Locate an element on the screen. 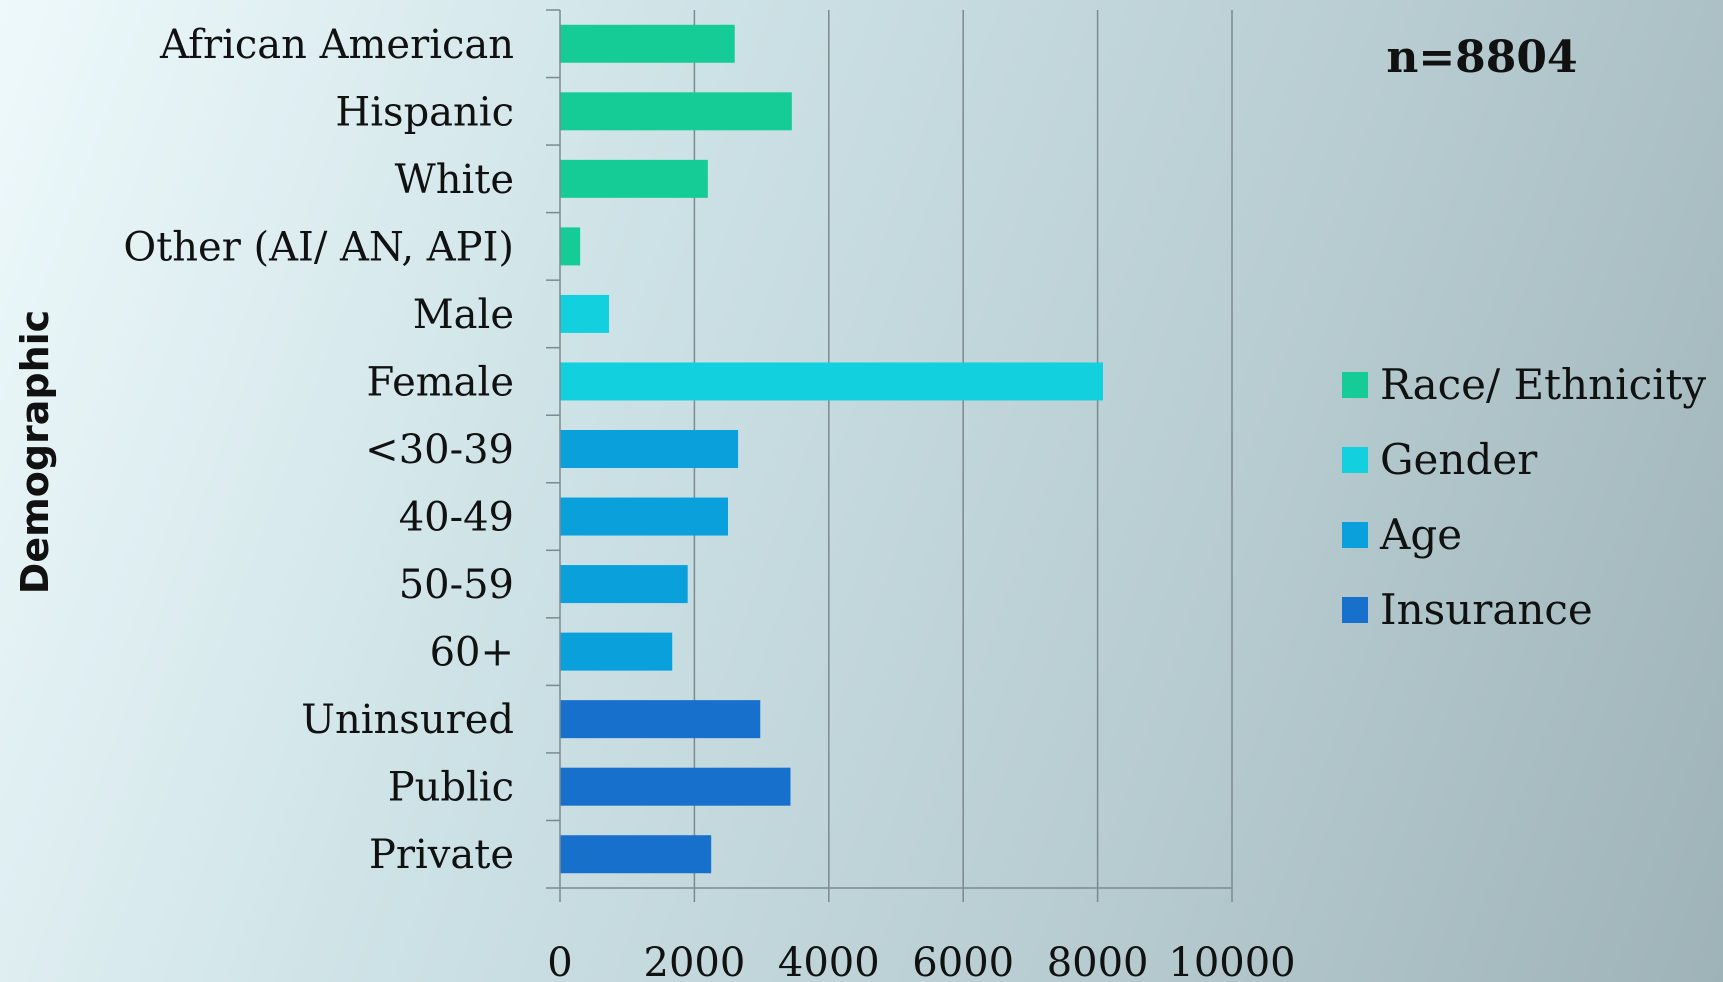 The image size is (1723, 982). legend-label: Insurance is located at coordinates (1486, 609).